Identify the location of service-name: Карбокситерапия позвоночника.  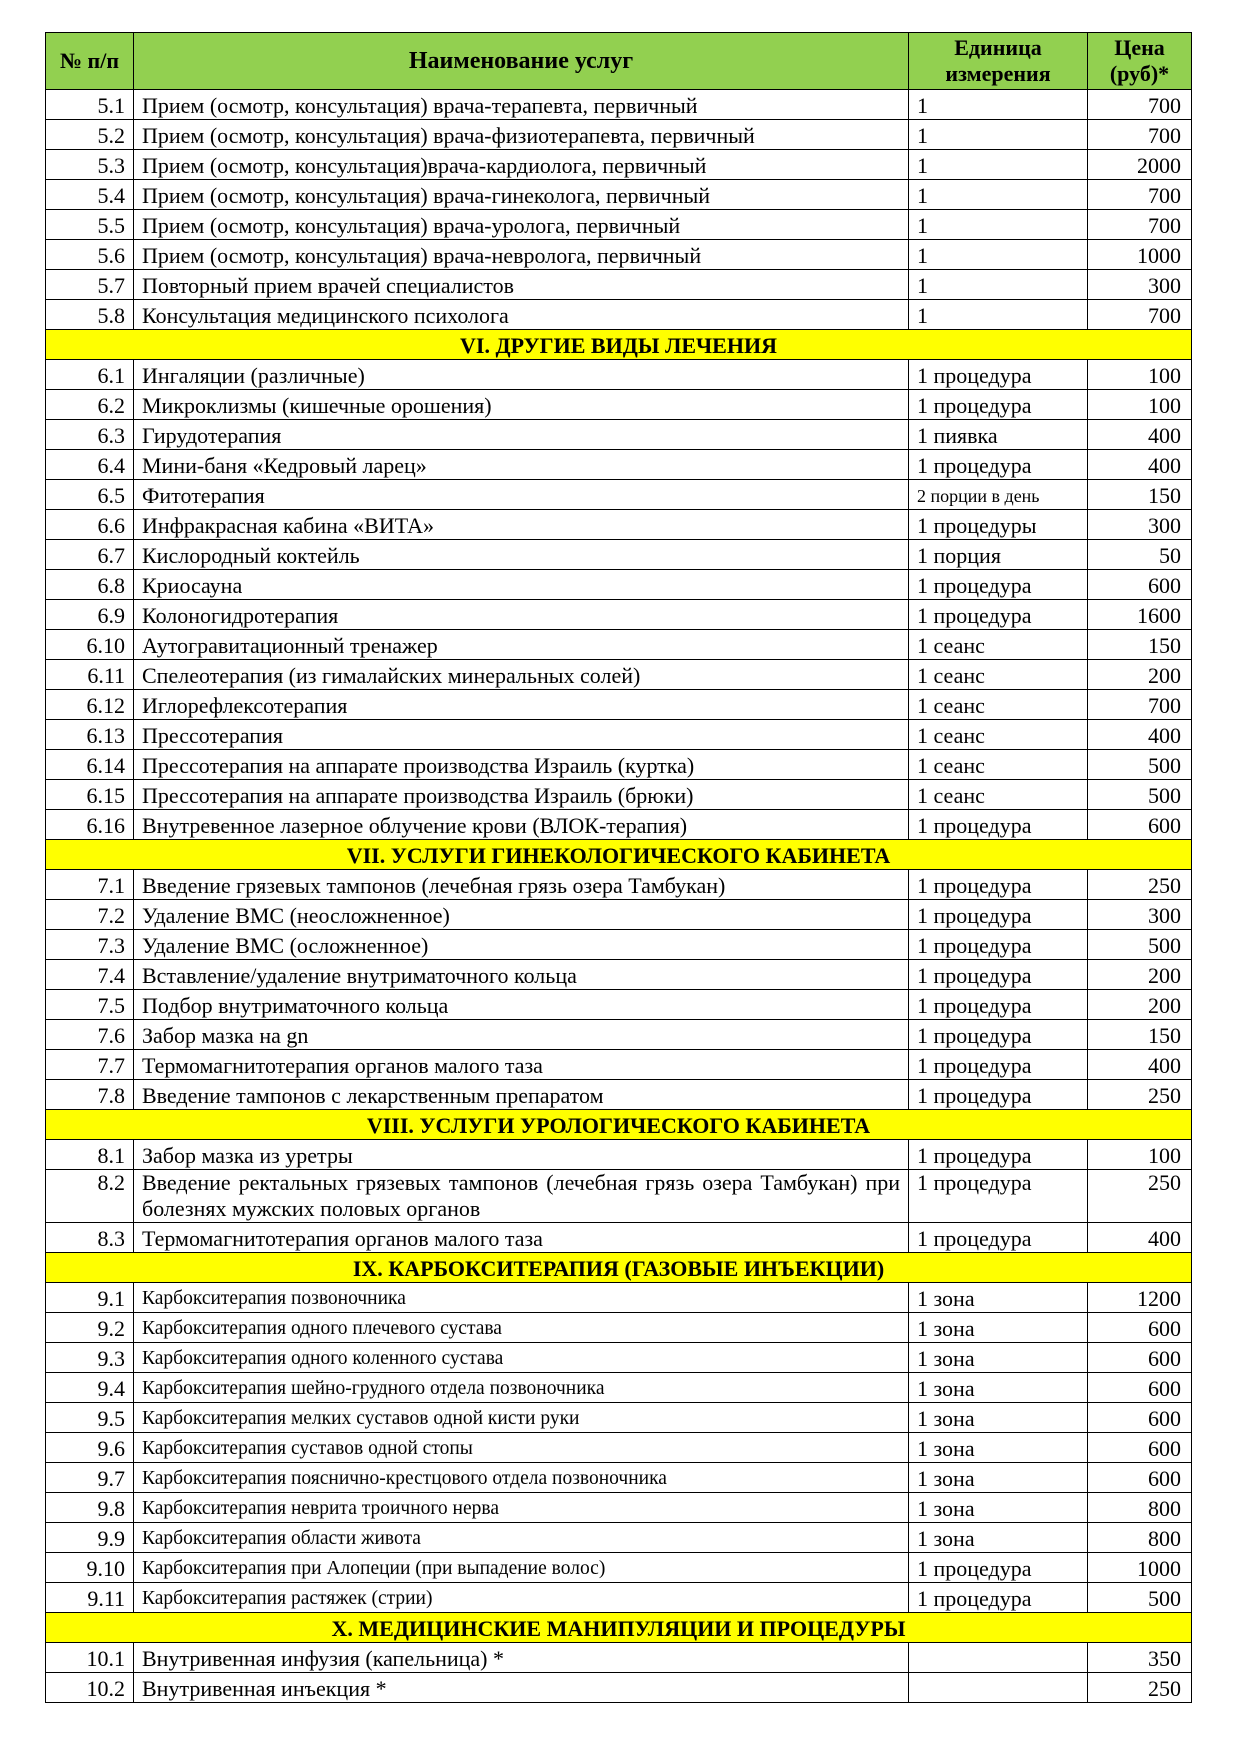
(521, 1297).